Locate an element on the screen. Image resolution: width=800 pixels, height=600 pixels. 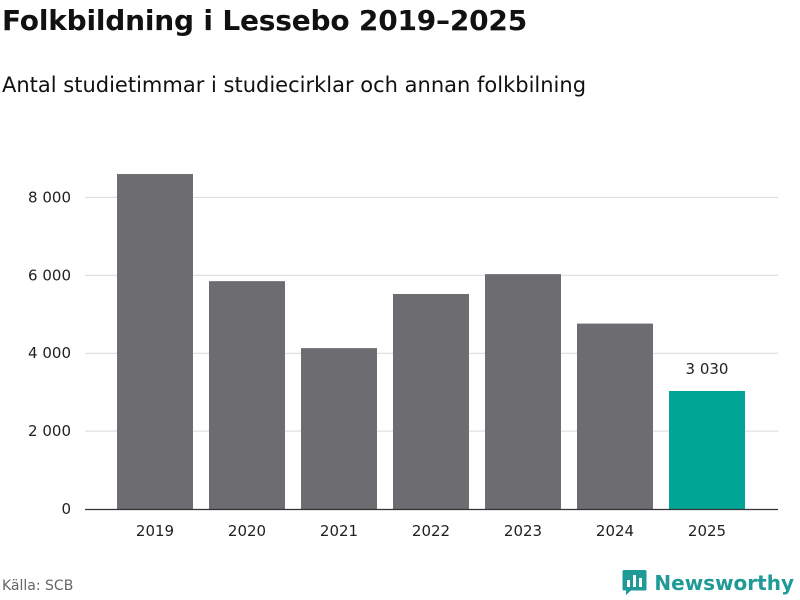
x-tick-label: 2023 is located at coordinates (523, 531).